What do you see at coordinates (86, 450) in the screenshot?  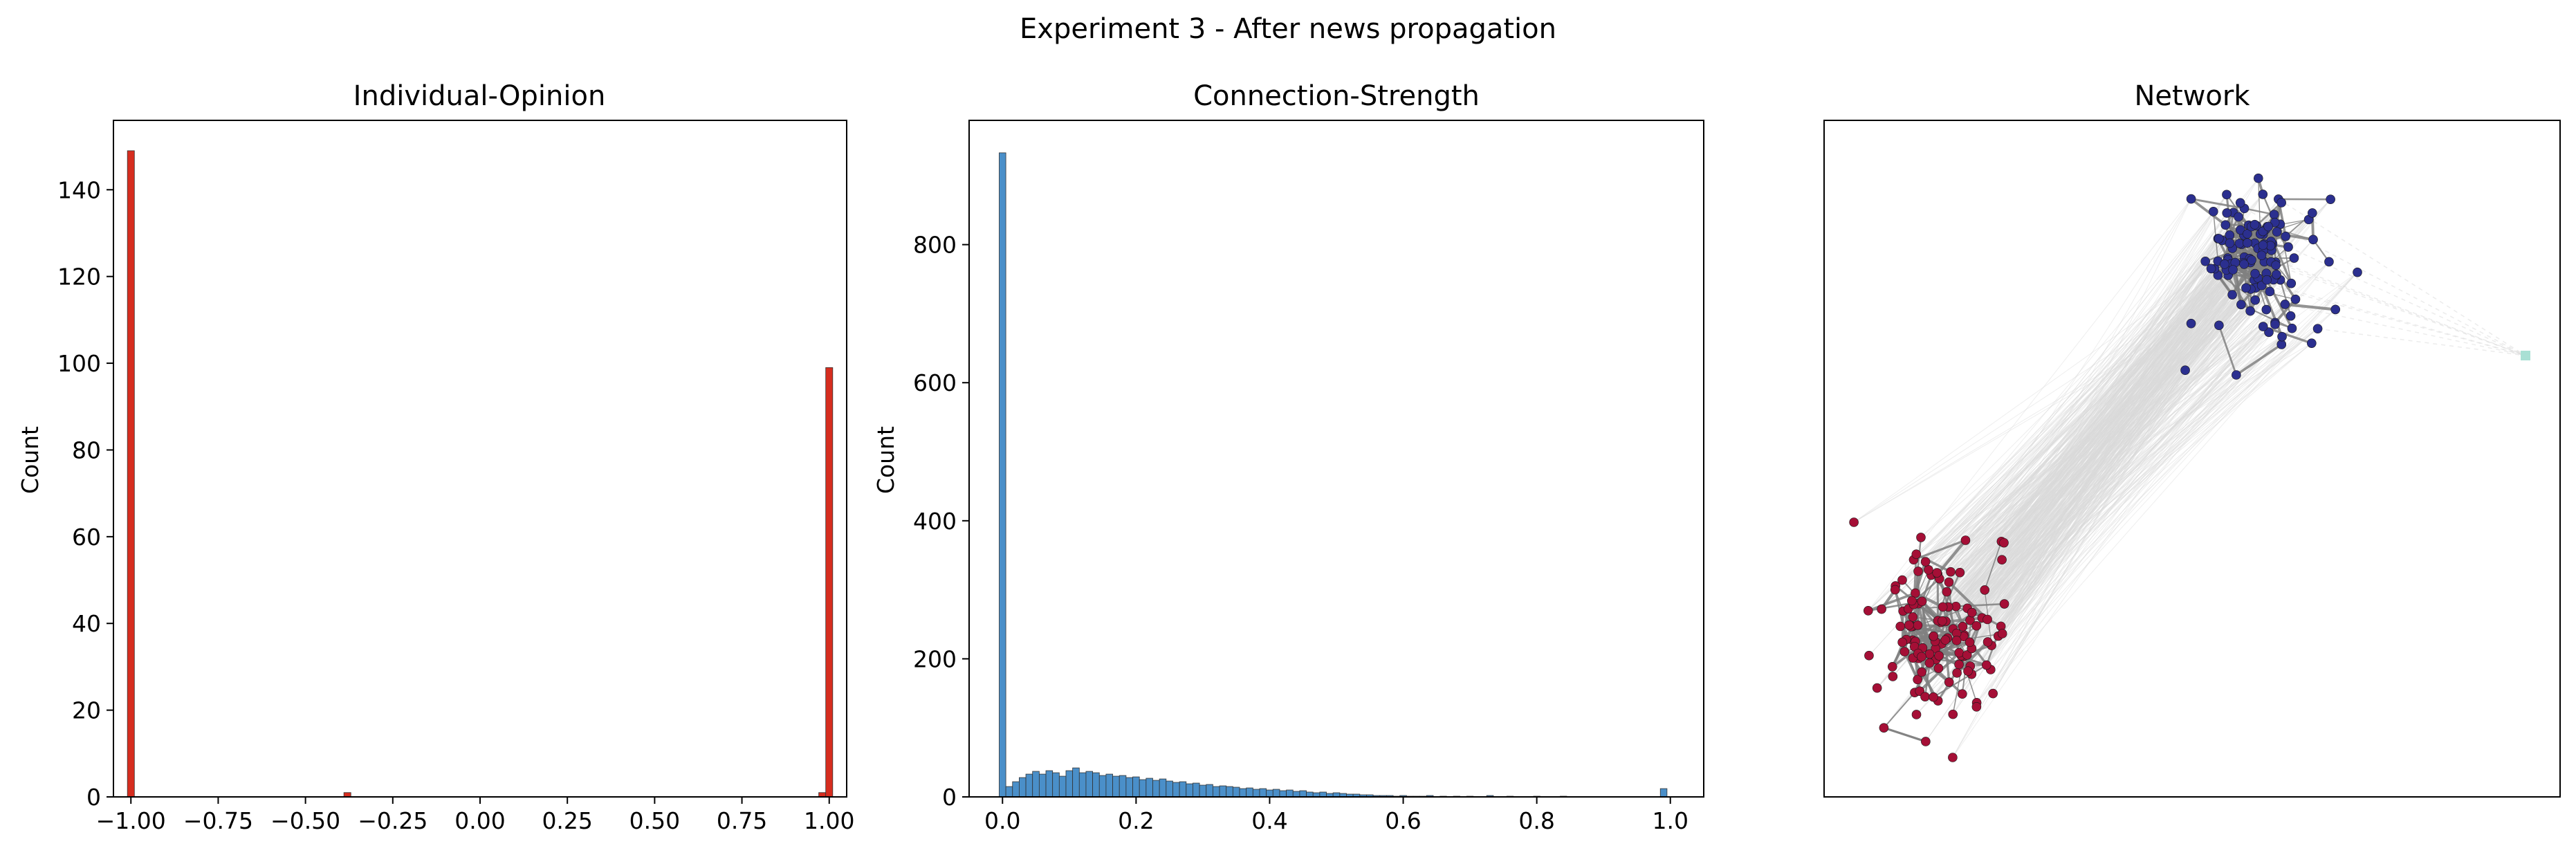 I see `y-tick-label: 80` at bounding box center [86, 450].